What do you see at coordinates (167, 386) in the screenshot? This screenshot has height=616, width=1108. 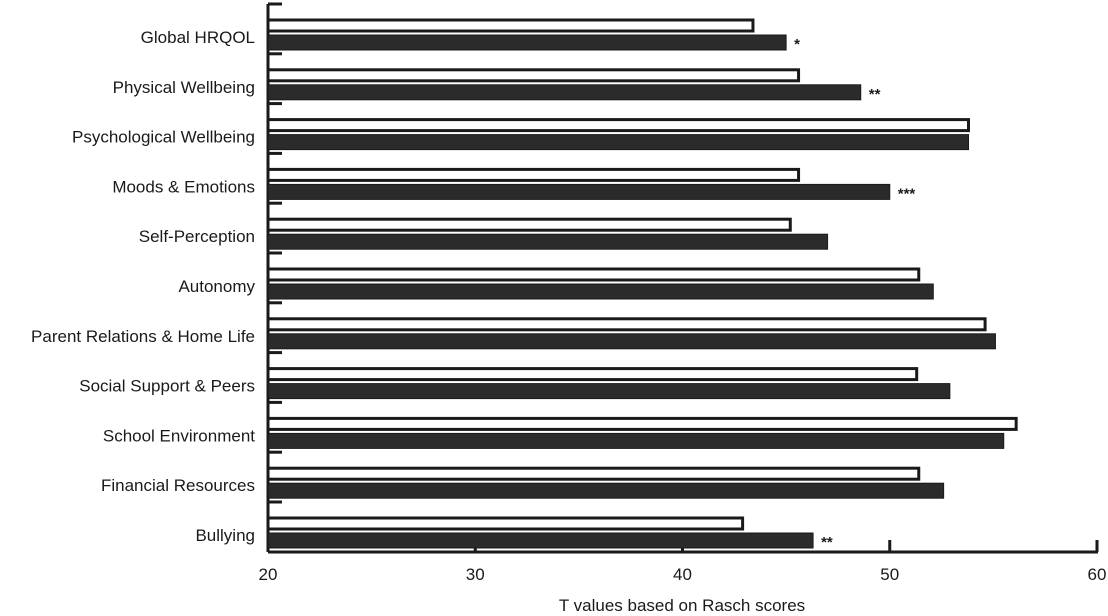 I see `category-label: Social Support & Peers` at bounding box center [167, 386].